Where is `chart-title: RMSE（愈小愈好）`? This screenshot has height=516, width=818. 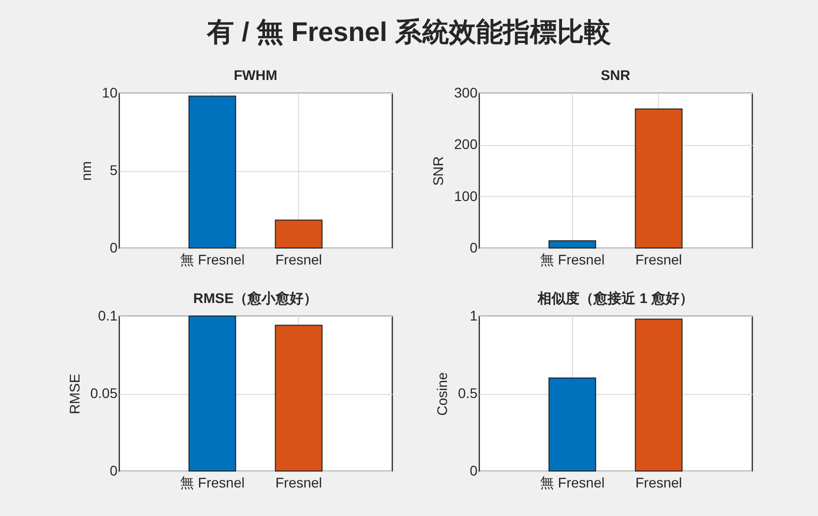 chart-title: RMSE（愈小愈好） is located at coordinates (255, 299).